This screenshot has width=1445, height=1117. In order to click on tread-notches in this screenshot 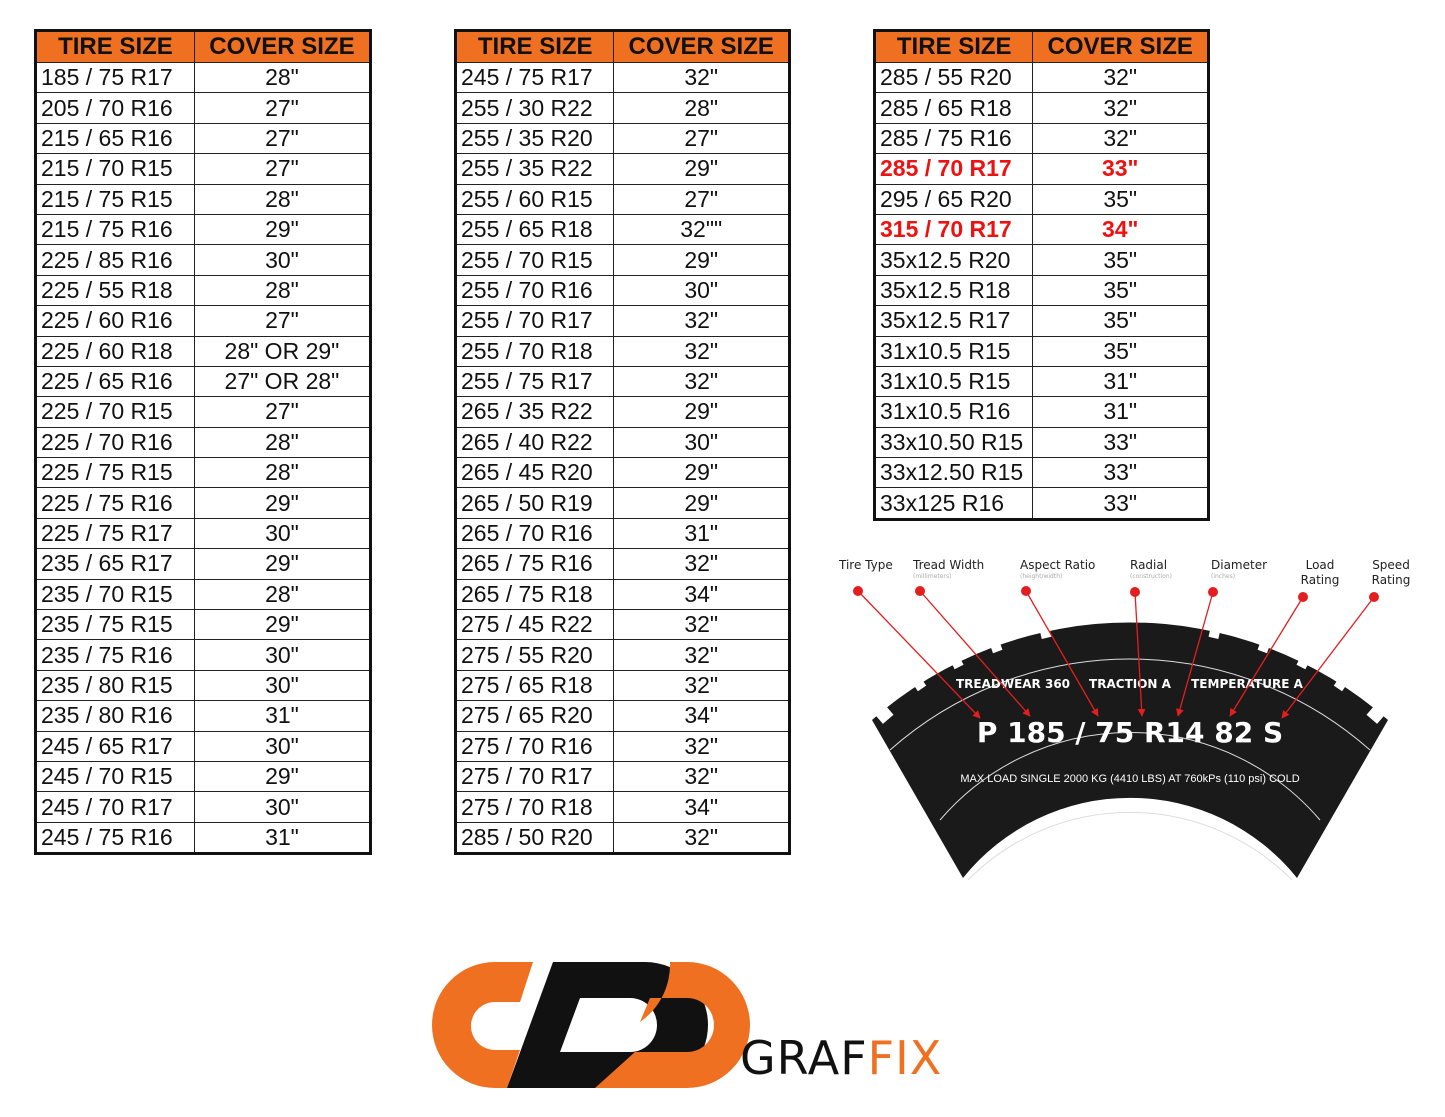, I will do `click(1130, 673)`.